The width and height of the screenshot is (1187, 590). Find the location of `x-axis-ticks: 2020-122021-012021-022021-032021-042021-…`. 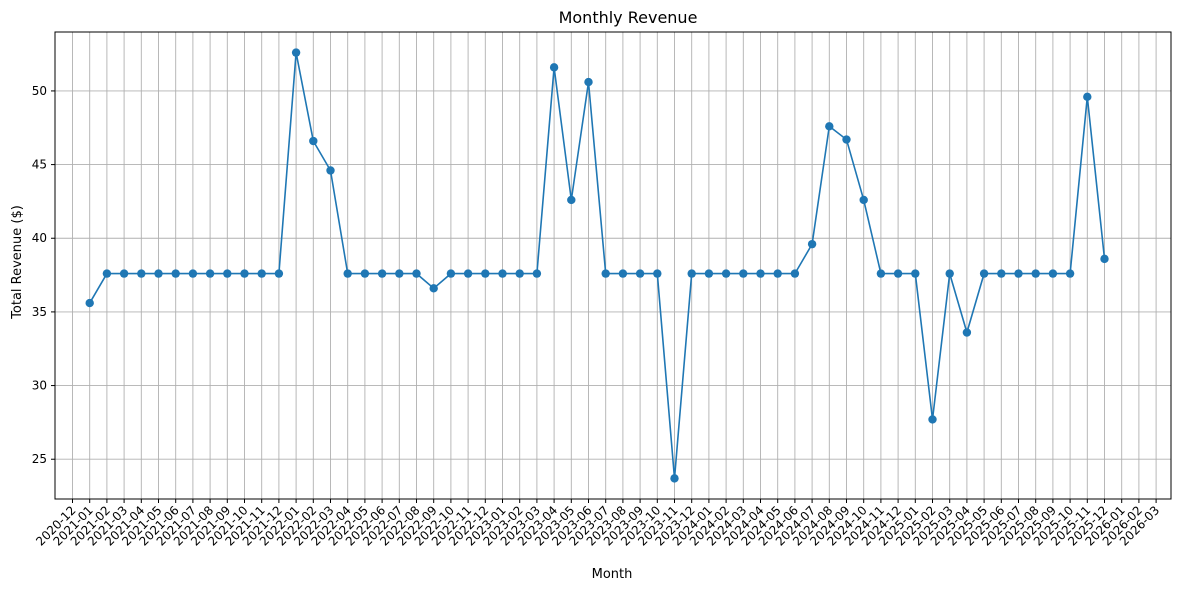

x-axis-ticks: 2020-122021-012021-022021-032021-042021-… is located at coordinates (597, 524).